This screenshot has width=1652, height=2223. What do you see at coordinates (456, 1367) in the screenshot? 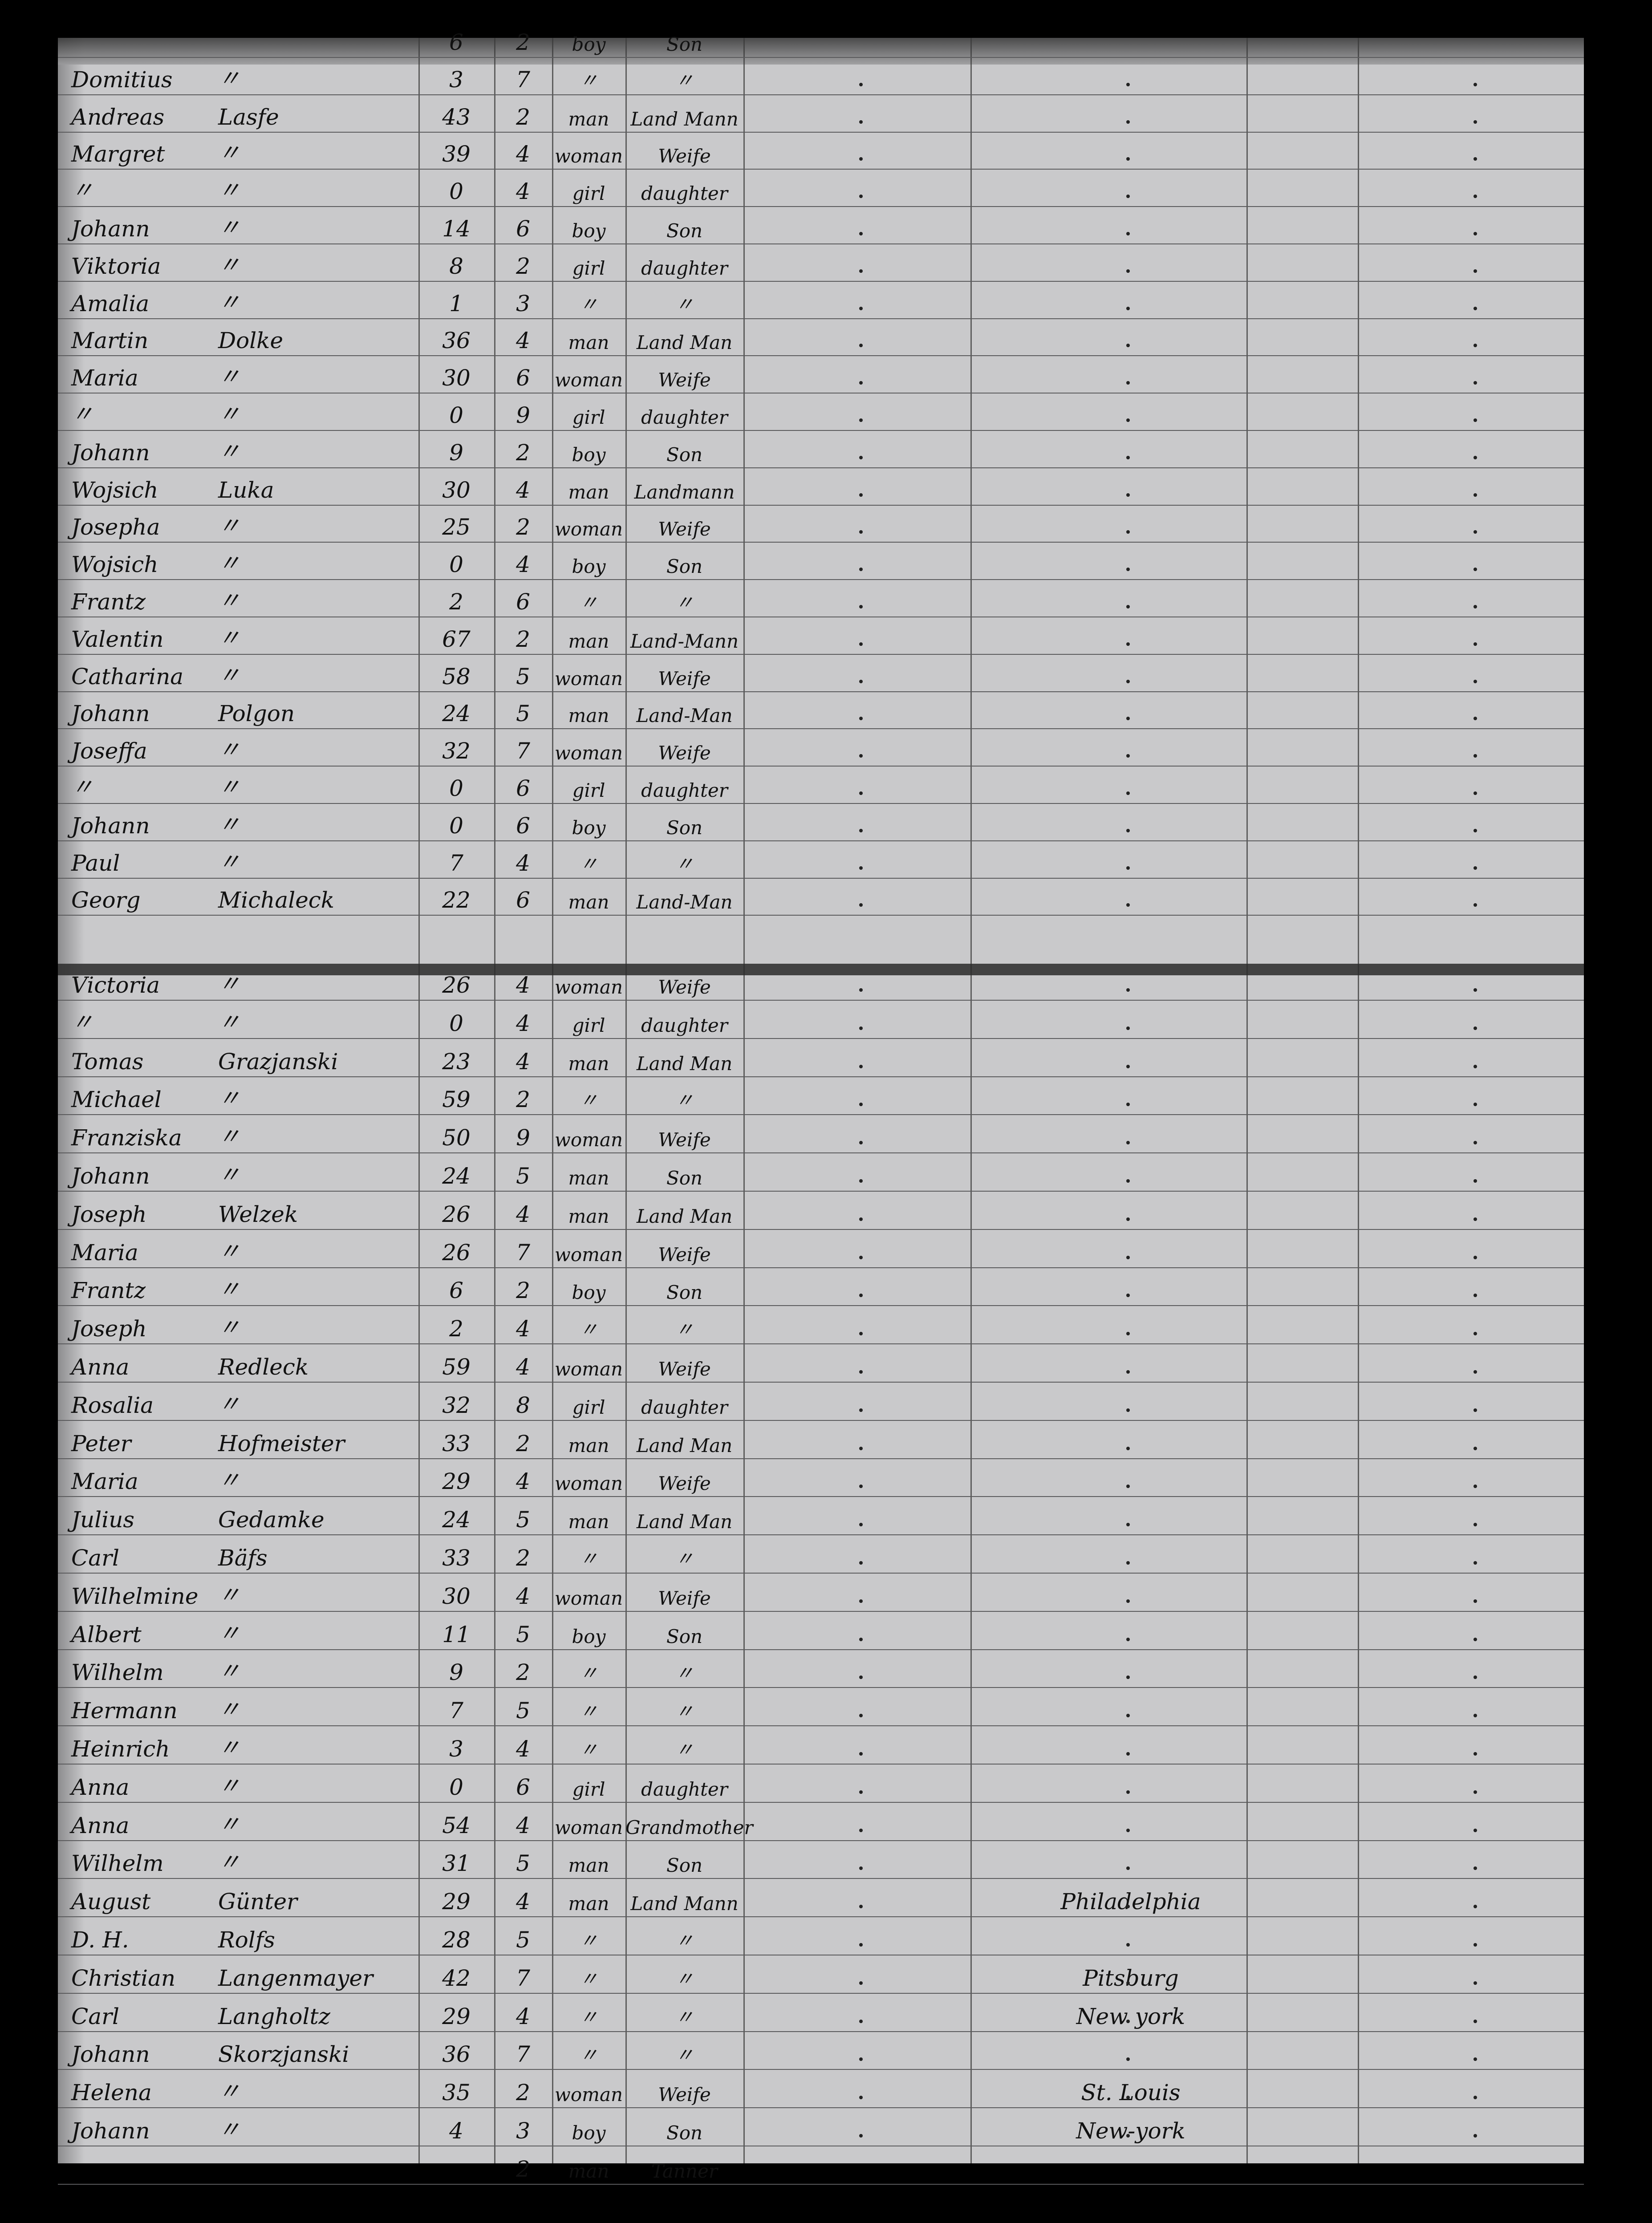
I see `age-cell: 59` at bounding box center [456, 1367].